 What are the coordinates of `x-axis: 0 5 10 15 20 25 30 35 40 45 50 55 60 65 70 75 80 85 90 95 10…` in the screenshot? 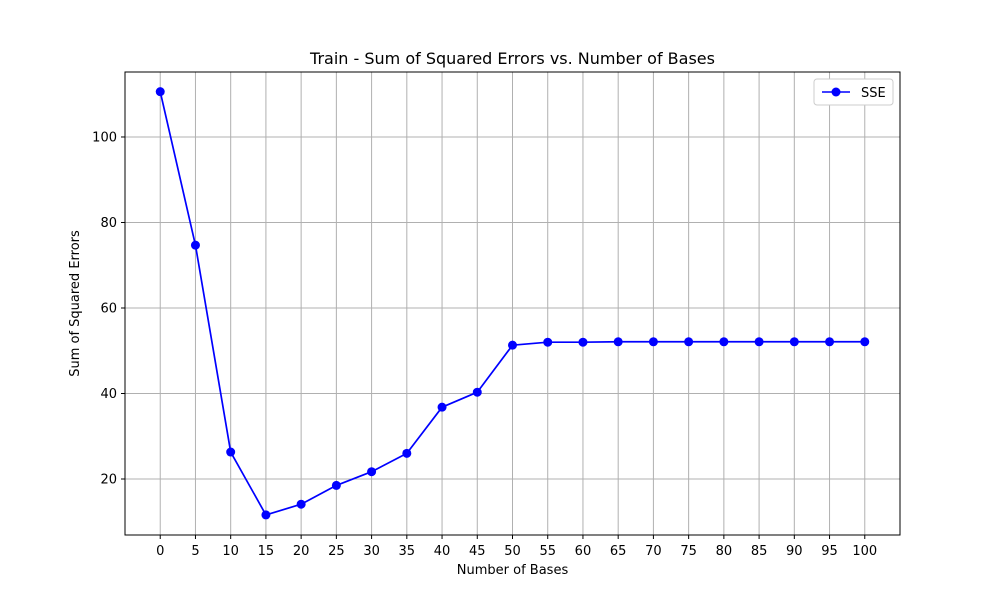 It's located at (516, 547).